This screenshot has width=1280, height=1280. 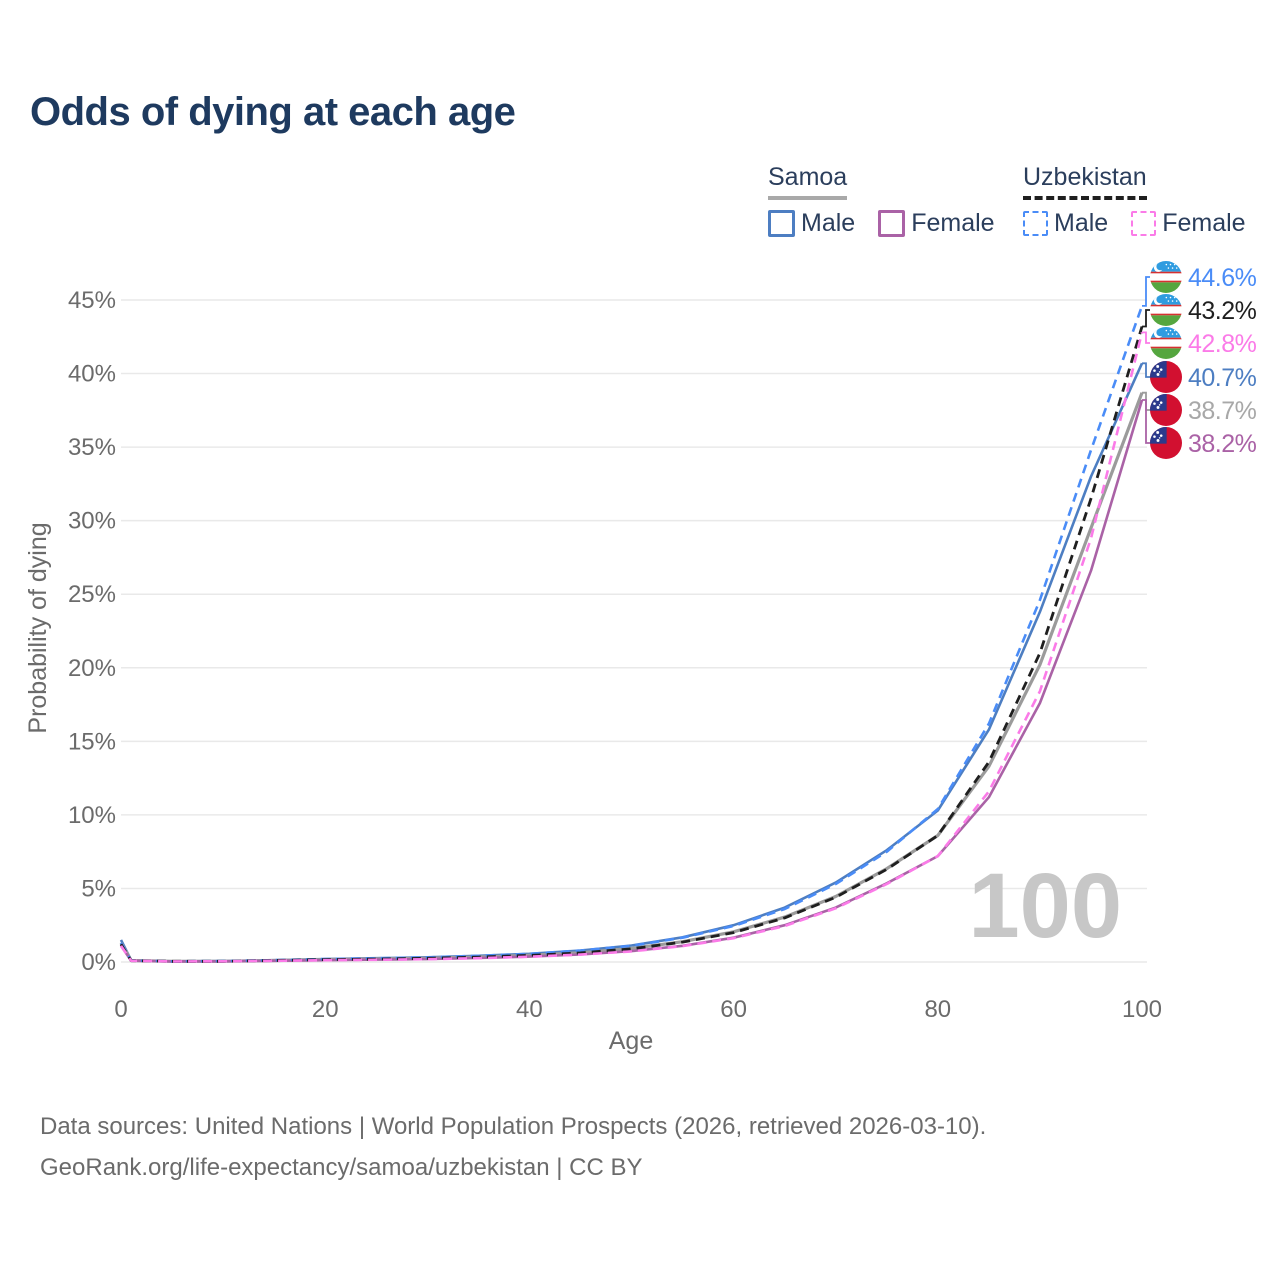 What do you see at coordinates (1222, 278) in the screenshot?
I see `end-label-value-uzbekistan_male: 44.6%` at bounding box center [1222, 278].